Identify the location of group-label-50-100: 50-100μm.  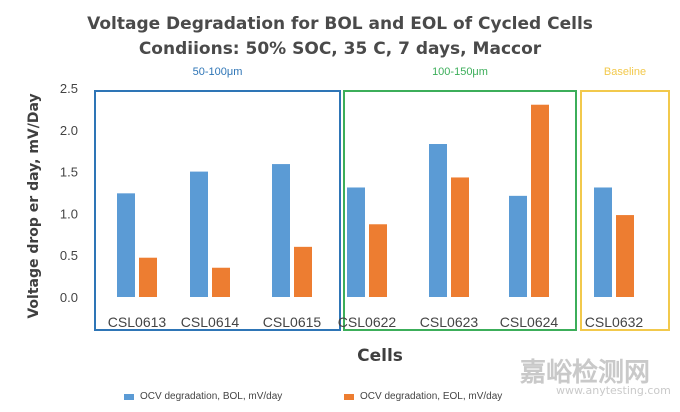
(217, 72).